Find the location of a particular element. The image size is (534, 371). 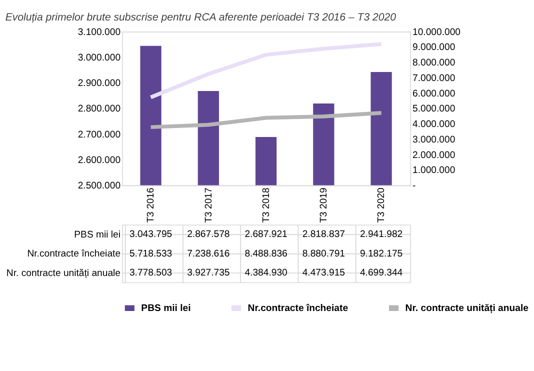

y2-tick-label: 9.000.000 is located at coordinates (434, 48).